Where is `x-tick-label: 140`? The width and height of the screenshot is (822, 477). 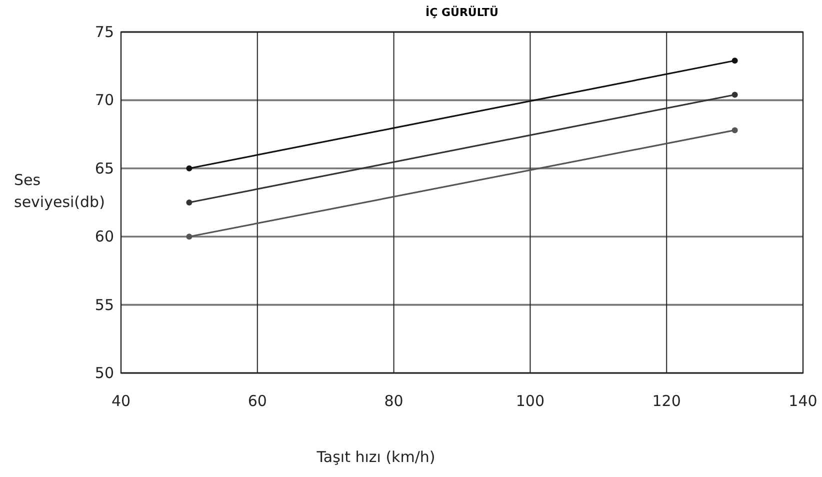
x-tick-label: 140 is located at coordinates (803, 401).